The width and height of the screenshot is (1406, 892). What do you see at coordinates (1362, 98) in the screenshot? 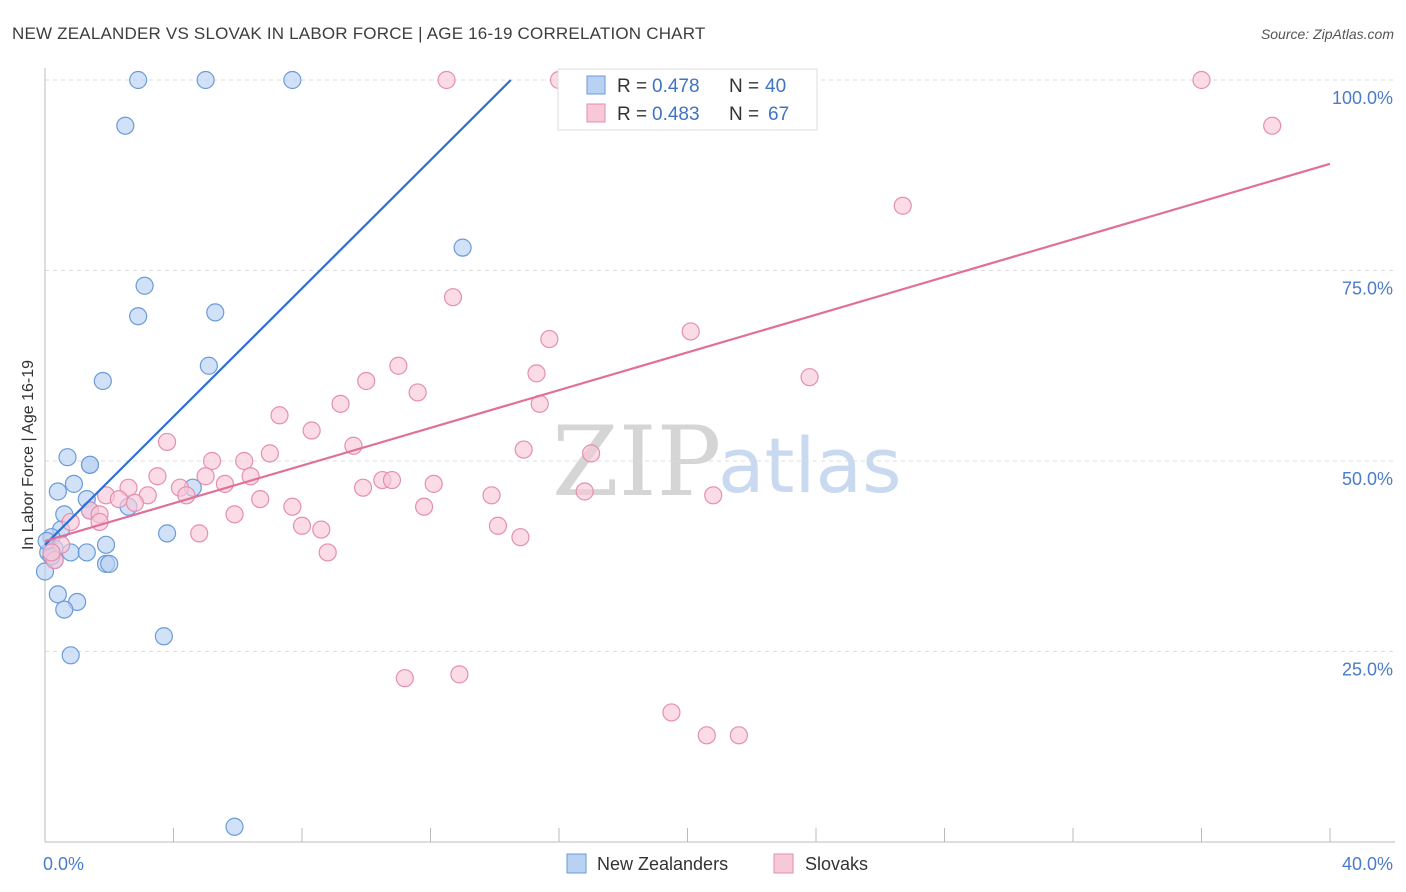
I see `y-tick-label-0: 100.0%` at bounding box center [1362, 98].